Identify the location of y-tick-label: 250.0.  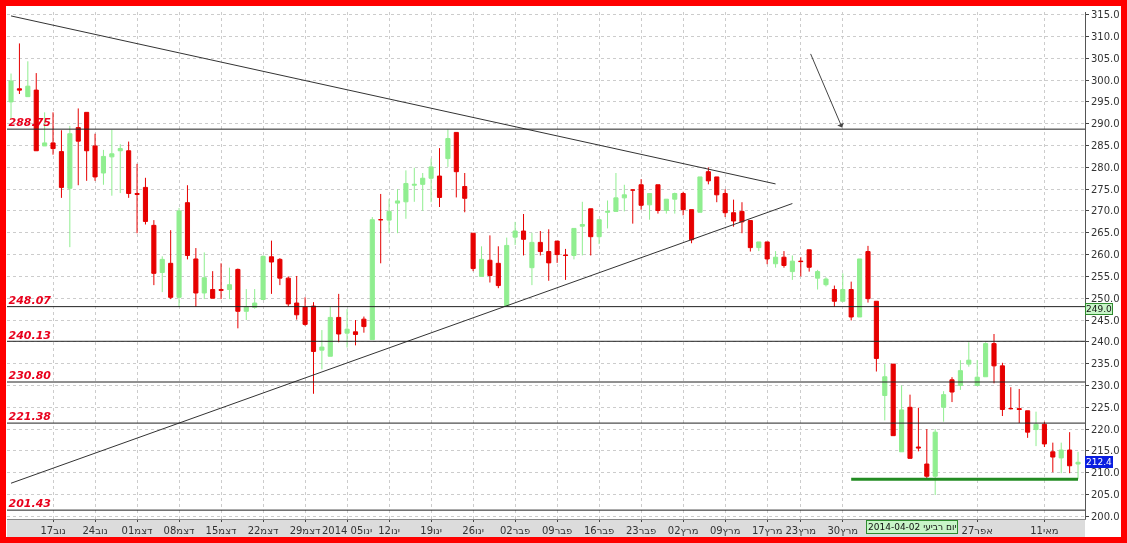
(1105, 298).